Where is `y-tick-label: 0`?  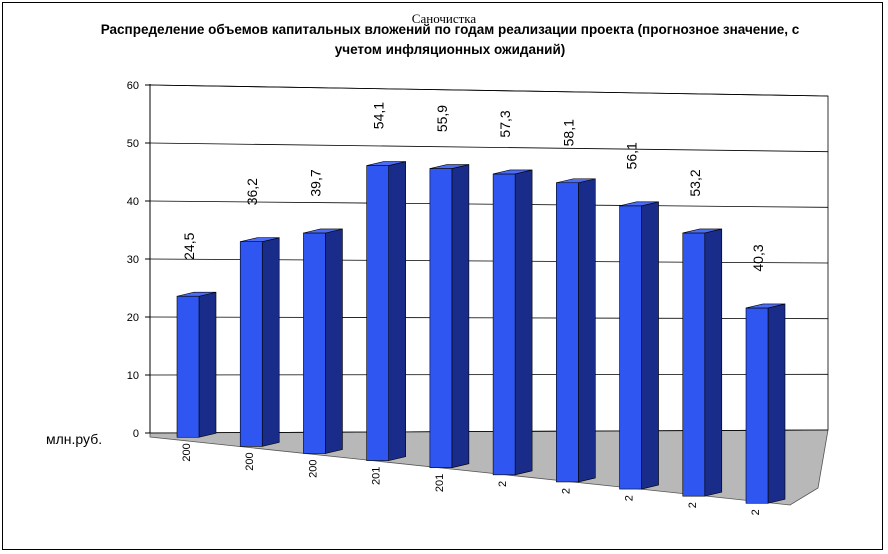
y-tick-label: 0 is located at coordinates (136, 434).